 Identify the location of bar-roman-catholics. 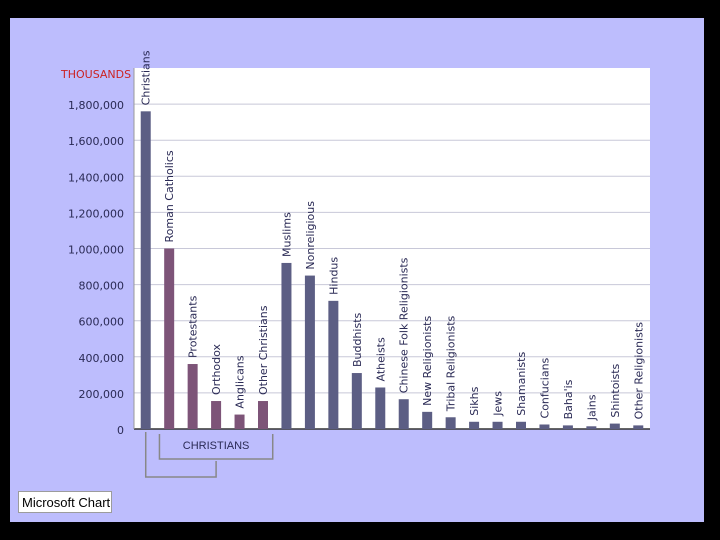
(169, 338).